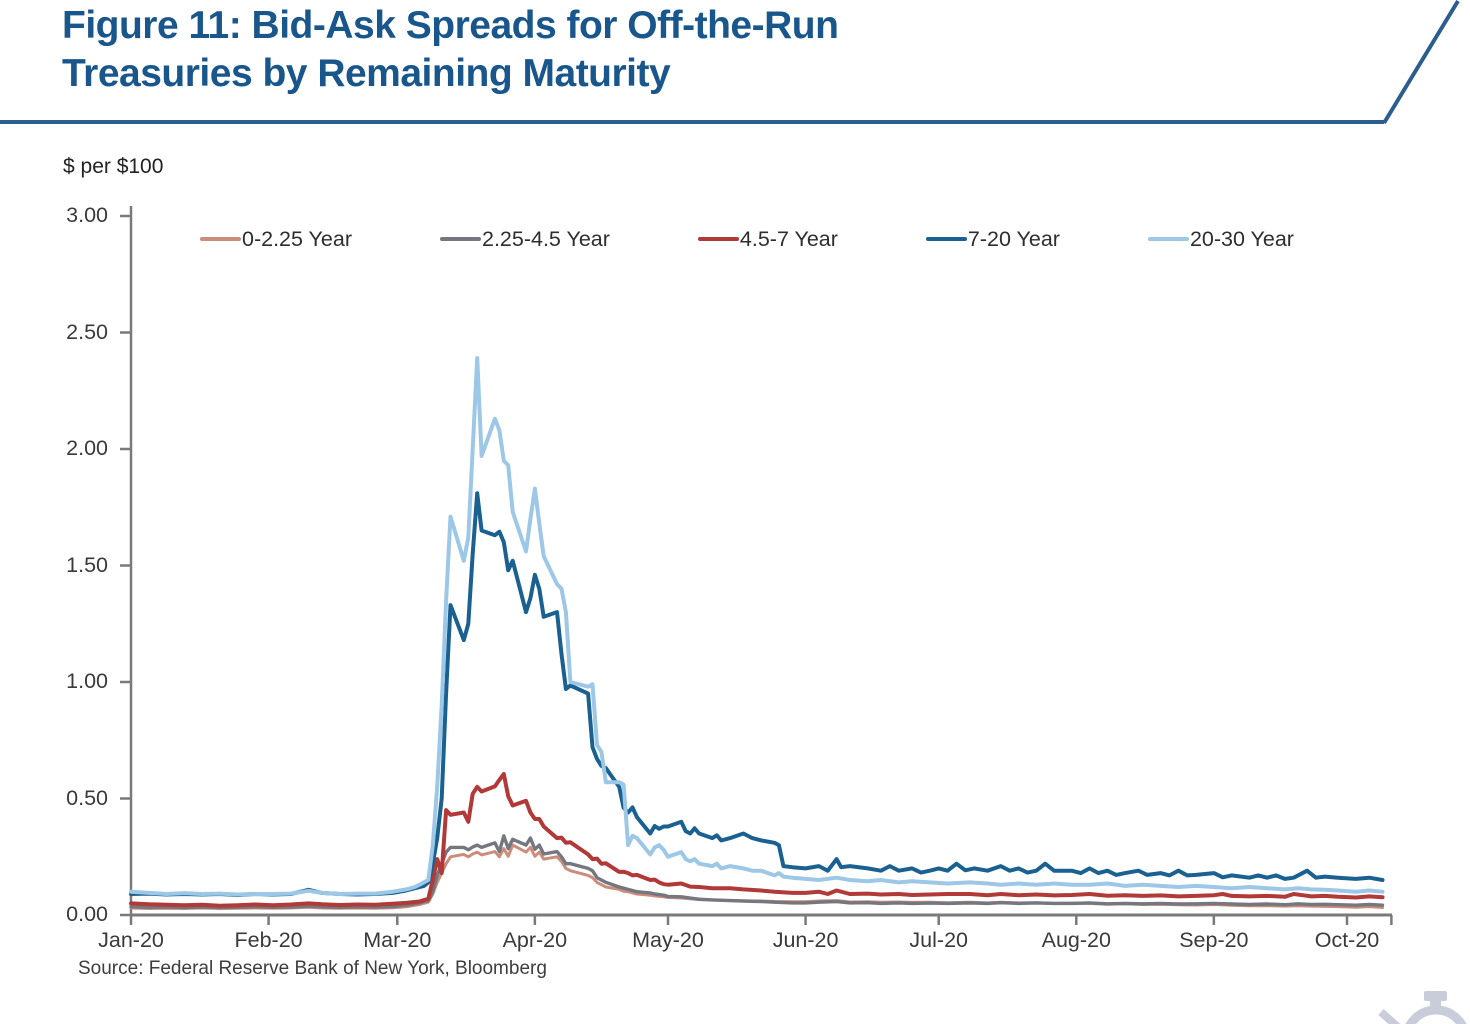  Describe the element at coordinates (87, 331) in the screenshot. I see `y-tick-label: 2.50` at that location.